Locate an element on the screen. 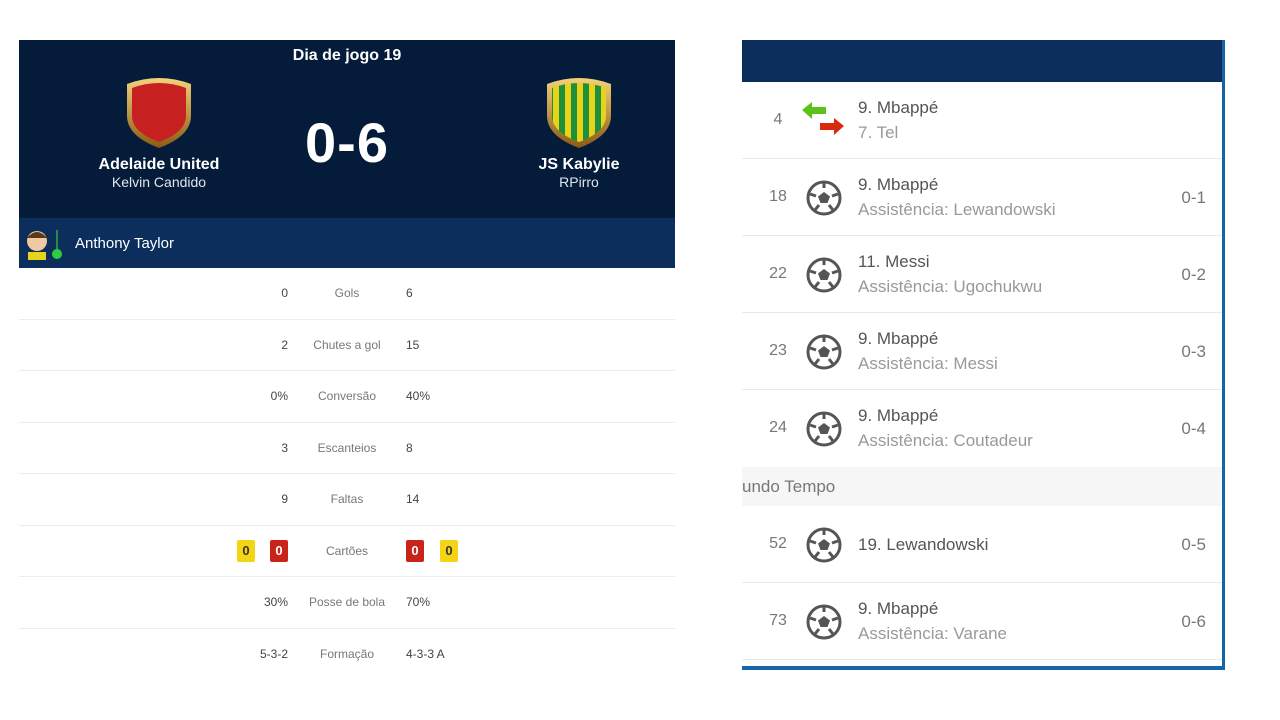  event-minute: 23 is located at coordinates (778, 350).